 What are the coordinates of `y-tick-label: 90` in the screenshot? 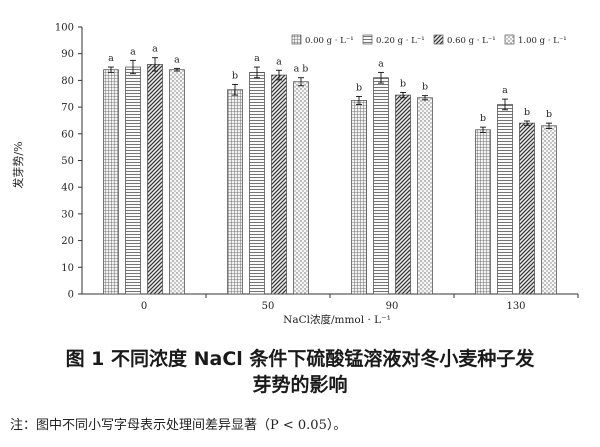 It's located at (67, 54).